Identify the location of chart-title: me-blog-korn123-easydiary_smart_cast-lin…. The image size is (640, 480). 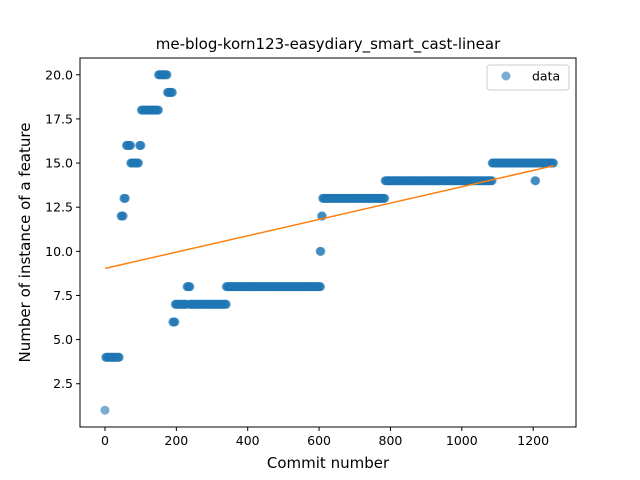
(328, 44).